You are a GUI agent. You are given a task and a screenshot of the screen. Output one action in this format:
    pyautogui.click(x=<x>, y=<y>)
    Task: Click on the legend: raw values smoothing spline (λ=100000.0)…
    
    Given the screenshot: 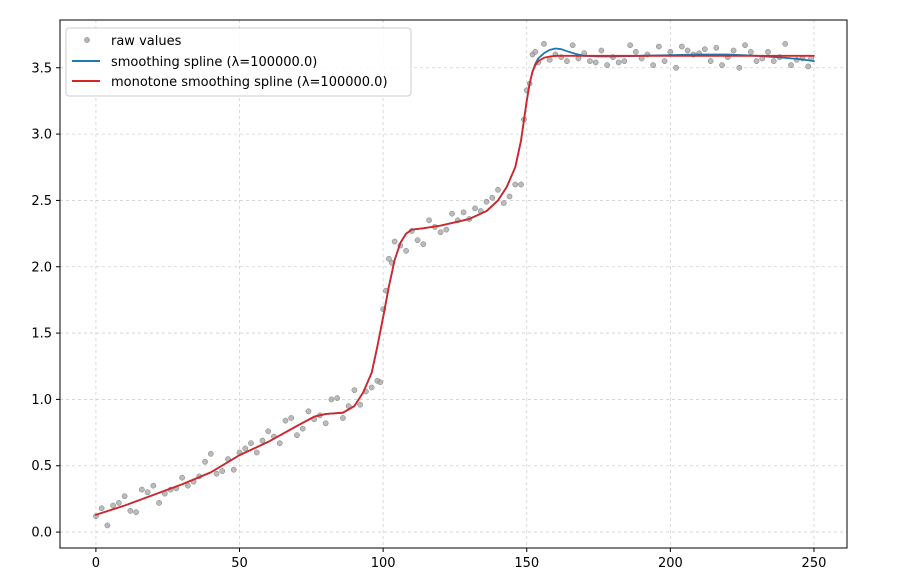 What is the action you would take?
    pyautogui.click(x=238, y=62)
    